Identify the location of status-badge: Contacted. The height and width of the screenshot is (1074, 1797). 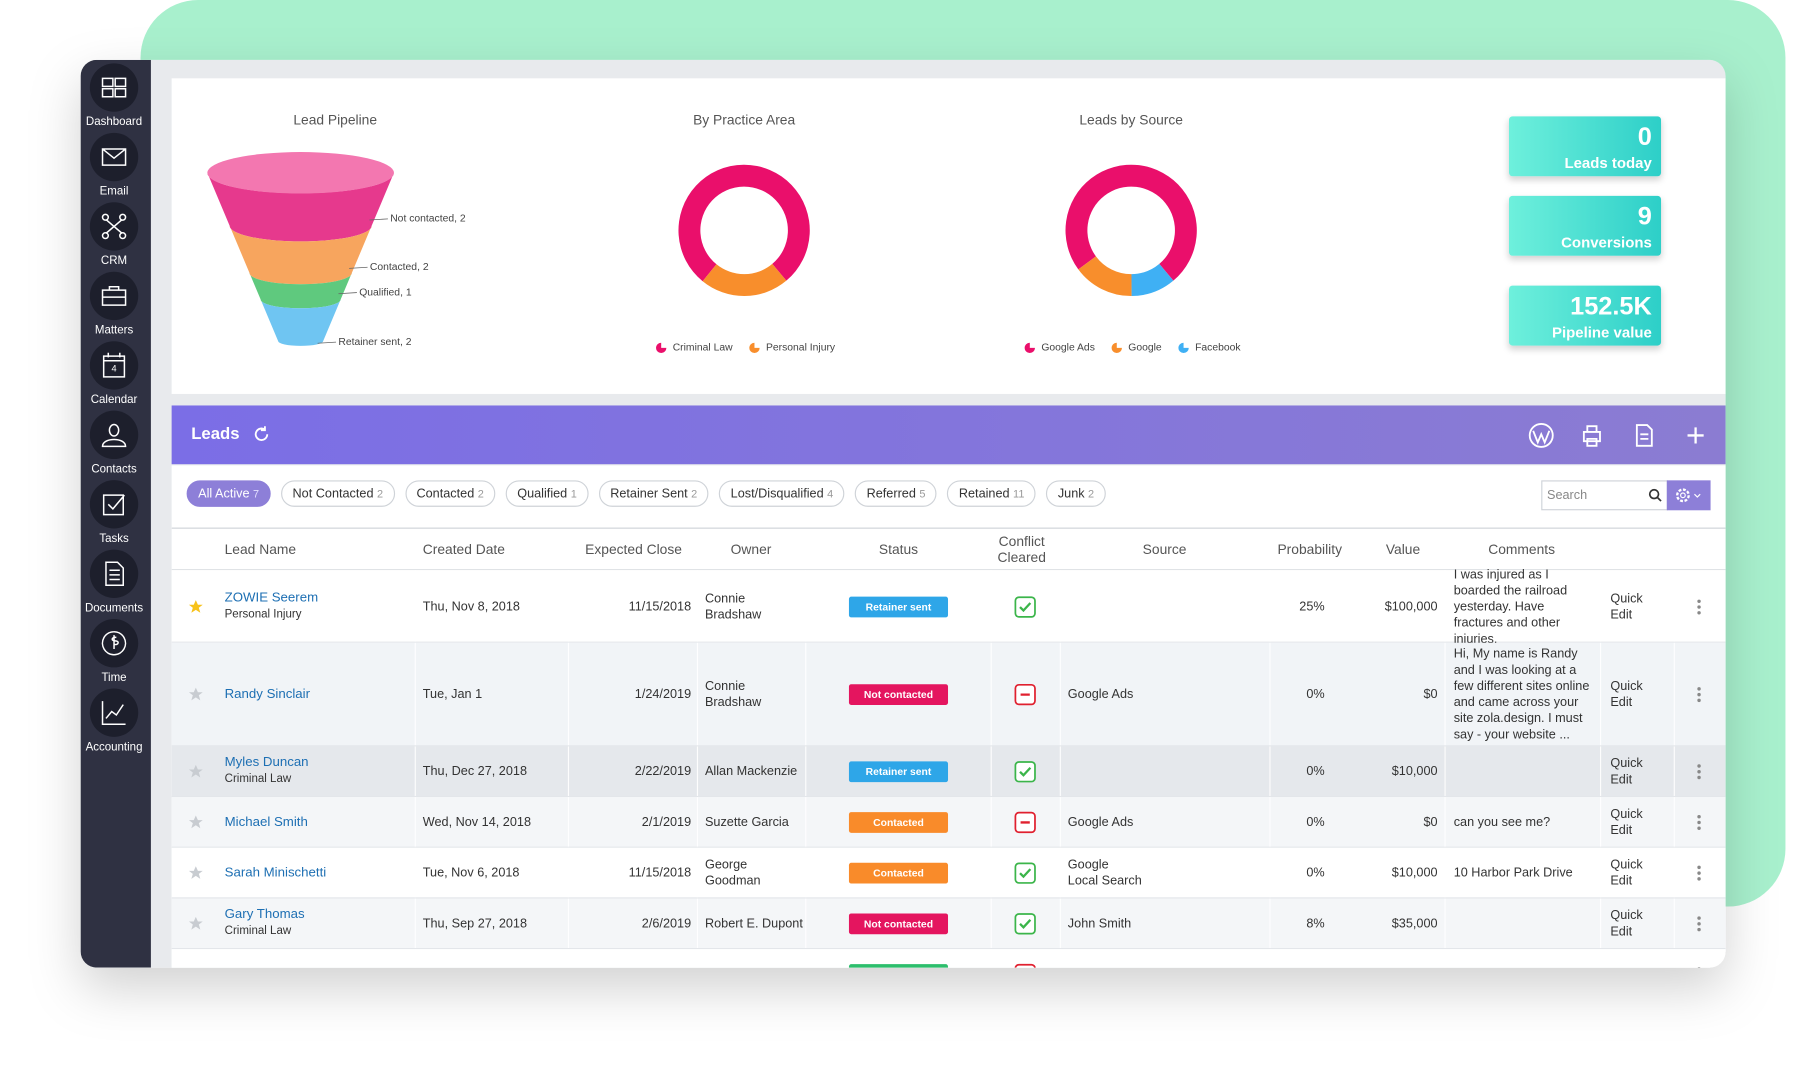
(898, 873).